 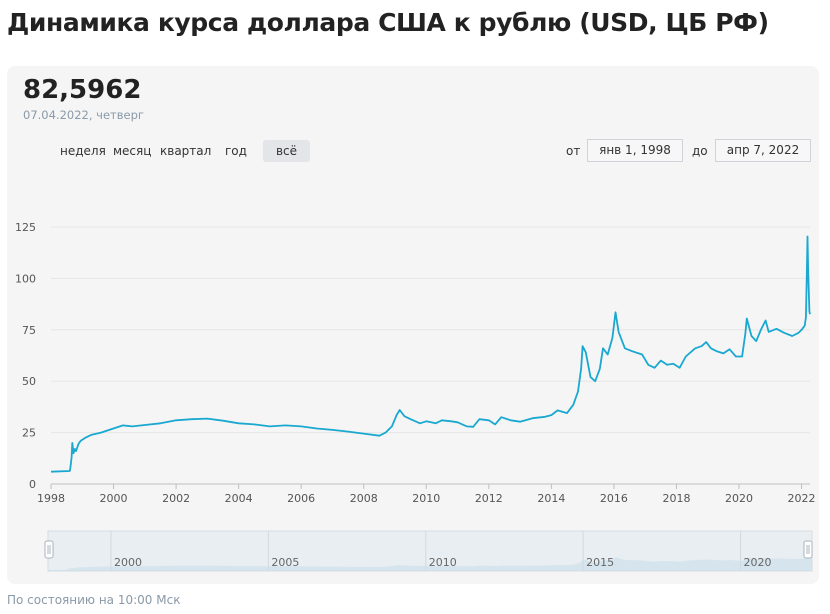 What do you see at coordinates (635, 150) in the screenshot?
I see `range-from-input: янв 1, 1998` at bounding box center [635, 150].